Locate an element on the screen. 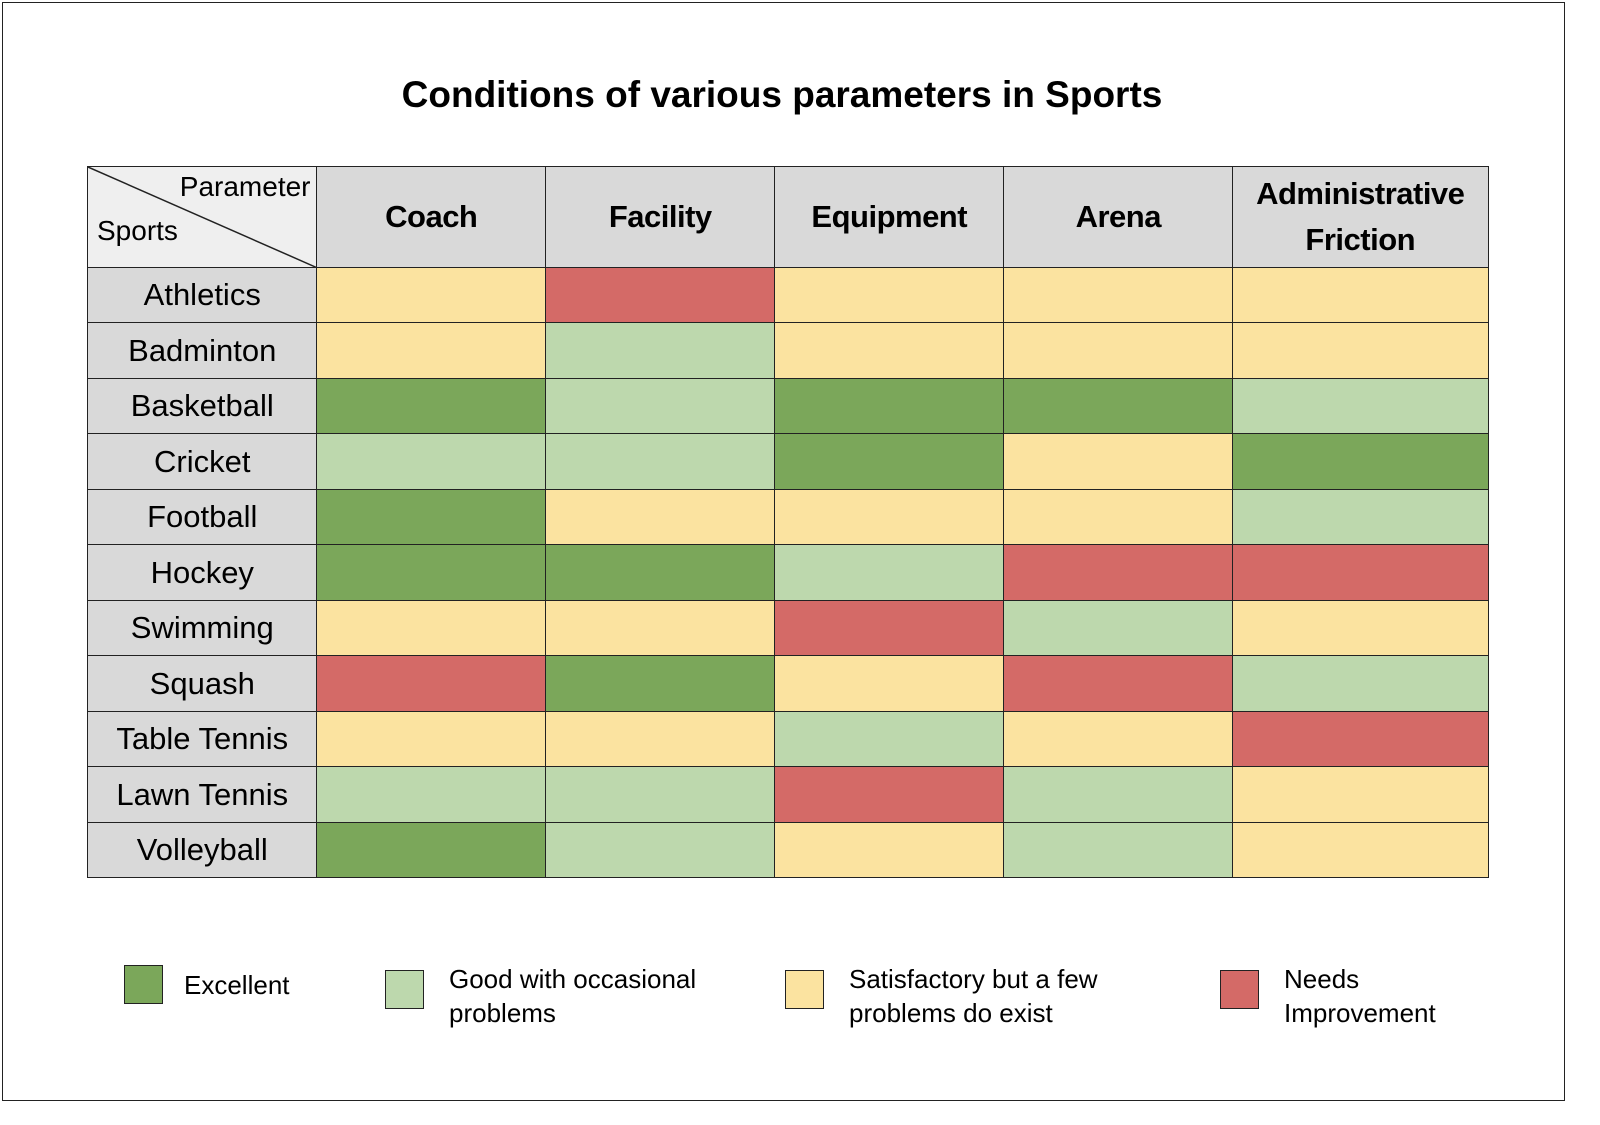  corner-header-cell: Parameter Sports is located at coordinates (202, 217).